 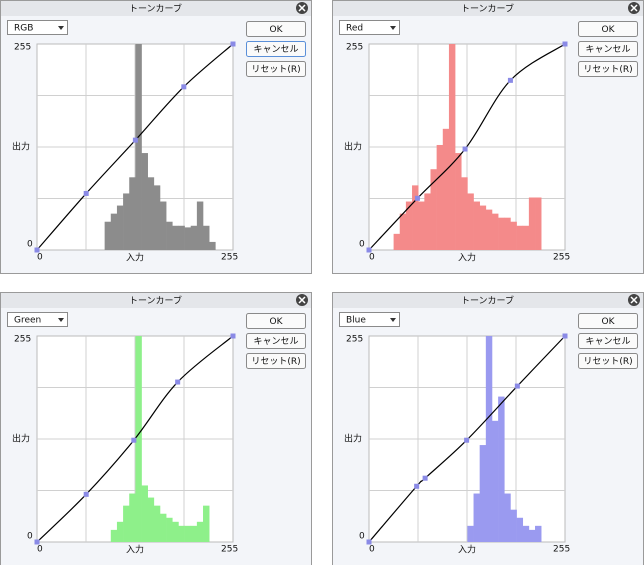 I want to click on dropdown-arrow, so click(x=61, y=28).